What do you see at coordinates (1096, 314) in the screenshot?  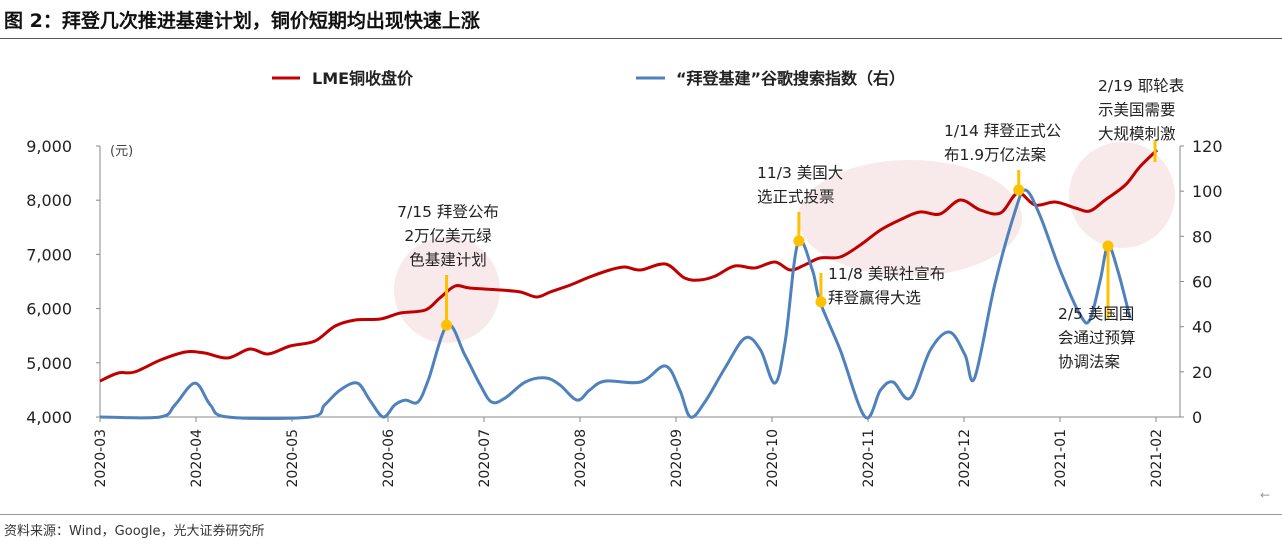 I see `annotation-label: 2/5 美国国` at bounding box center [1096, 314].